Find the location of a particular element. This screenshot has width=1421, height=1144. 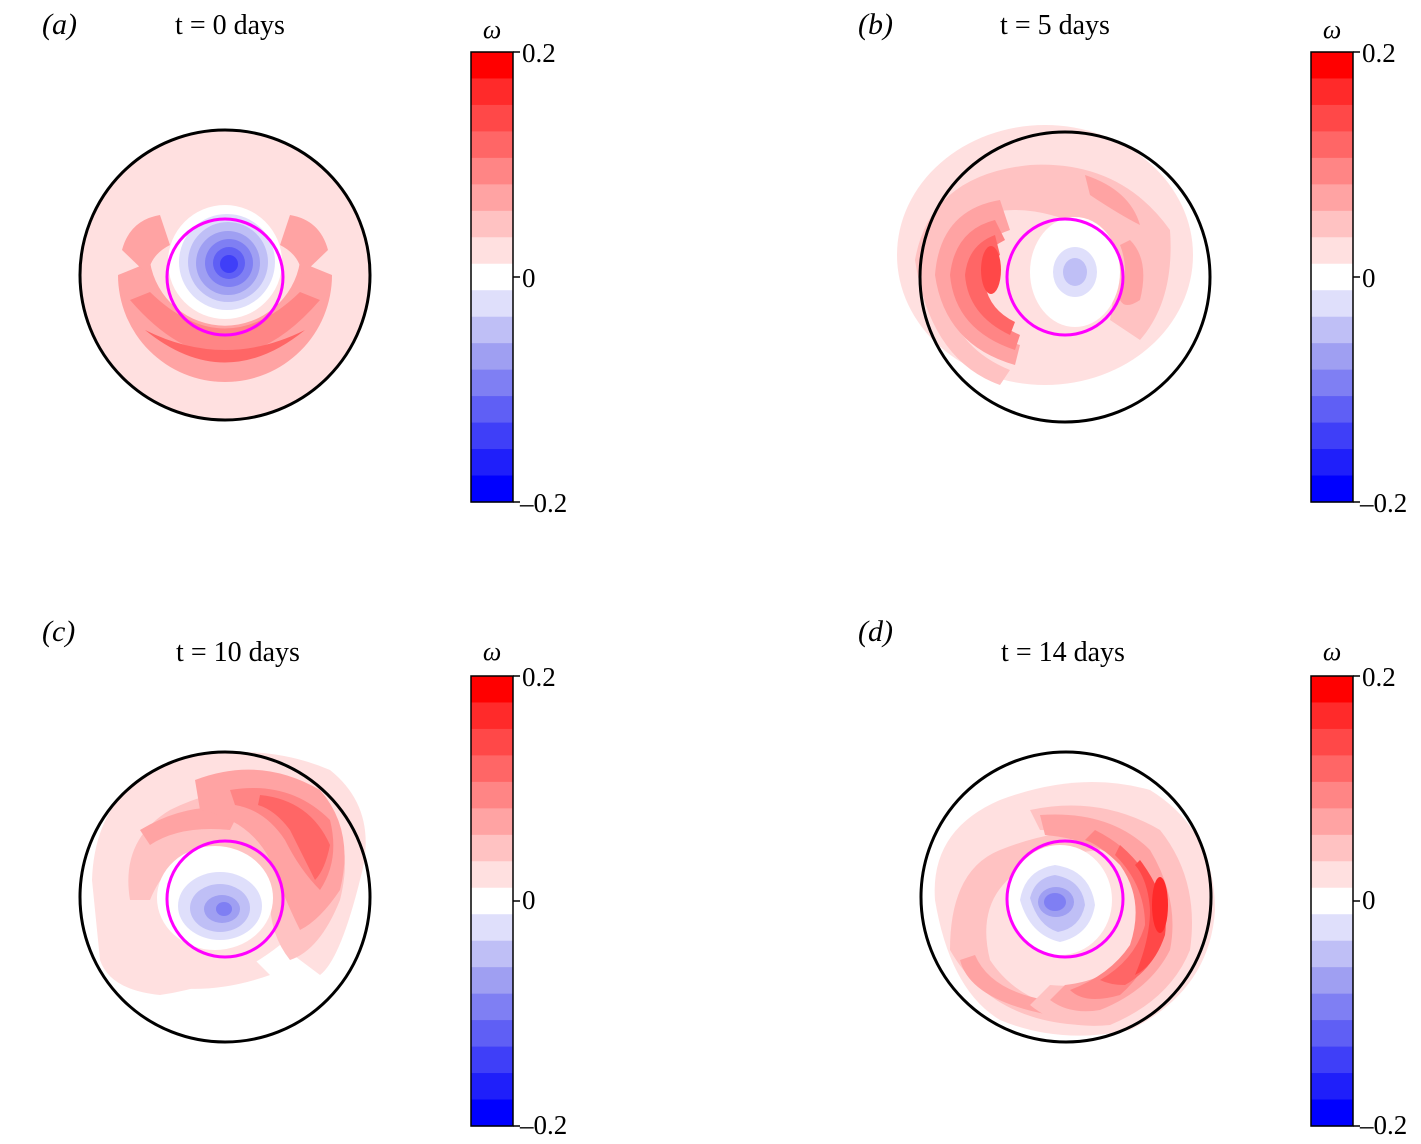

panel-label-a: (a) is located at coordinates (59, 24).